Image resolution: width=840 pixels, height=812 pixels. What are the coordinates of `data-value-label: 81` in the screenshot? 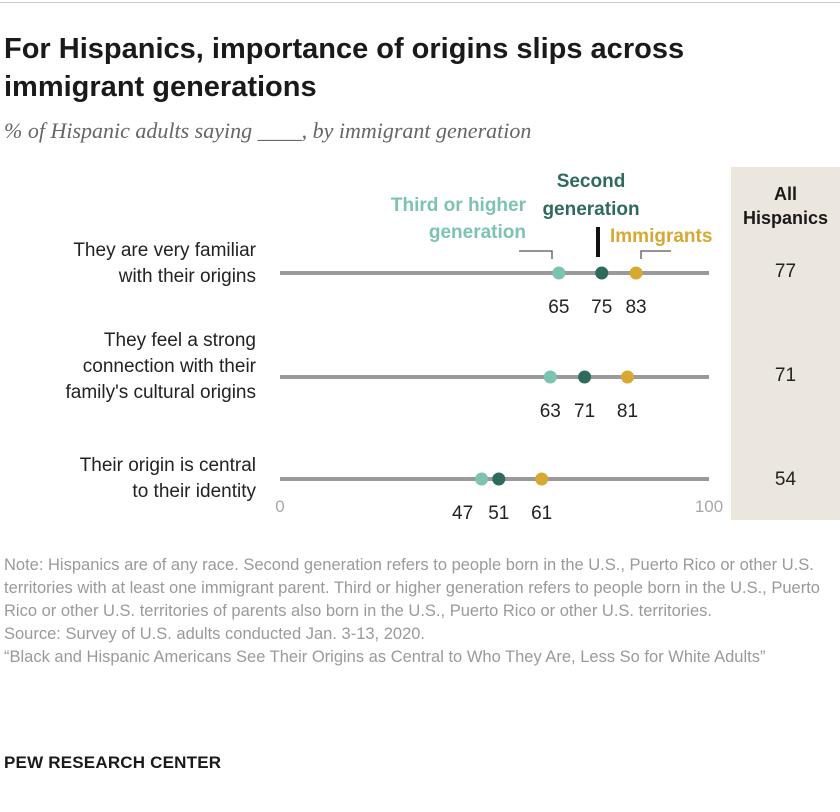 It's located at (627, 411).